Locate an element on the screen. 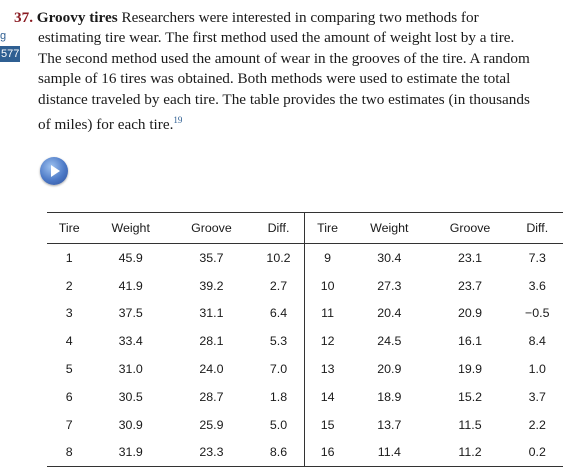 The image size is (583, 467). cell-diff: 5.3 is located at coordinates (279, 341).